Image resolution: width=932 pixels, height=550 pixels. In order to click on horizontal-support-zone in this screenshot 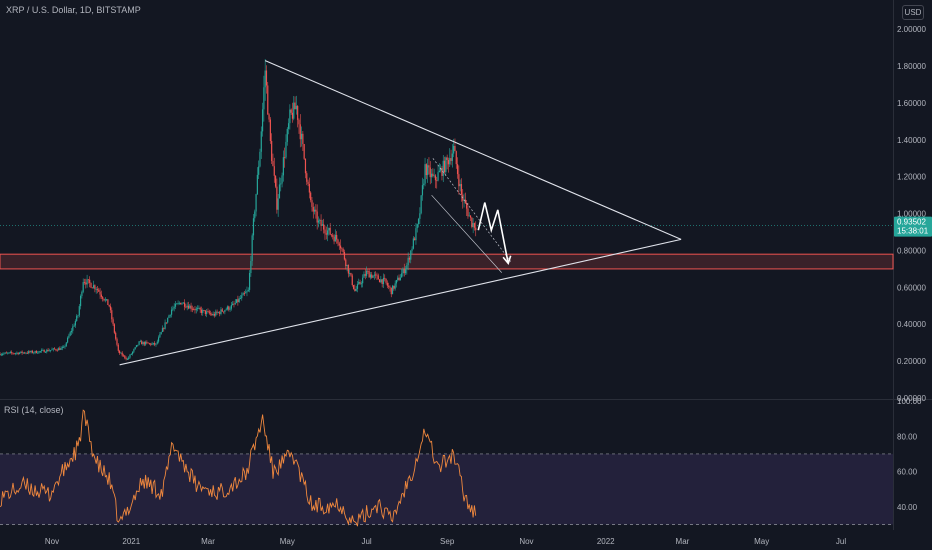, I will do `click(447, 261)`.